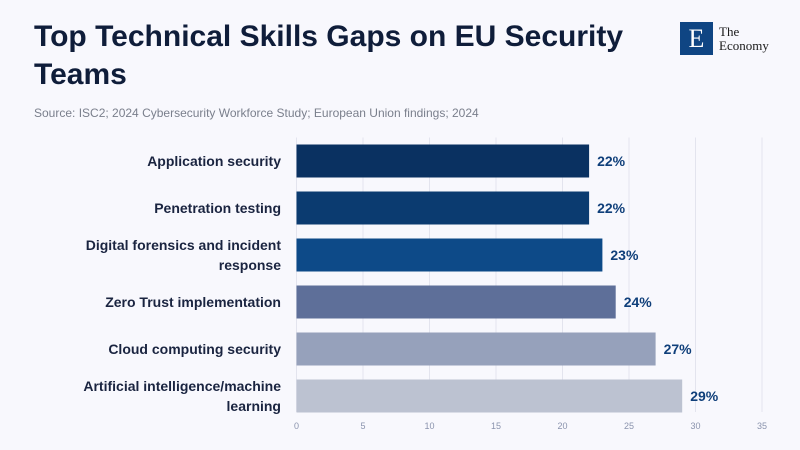  I want to click on category-label: Cloud computing security, so click(194, 349).